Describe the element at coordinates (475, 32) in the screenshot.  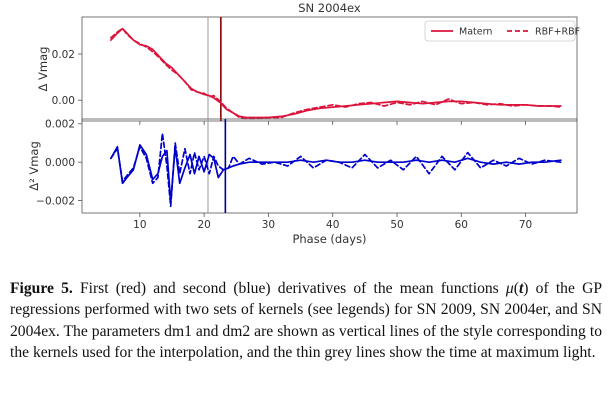
I see `legend-entry: Matern` at that location.